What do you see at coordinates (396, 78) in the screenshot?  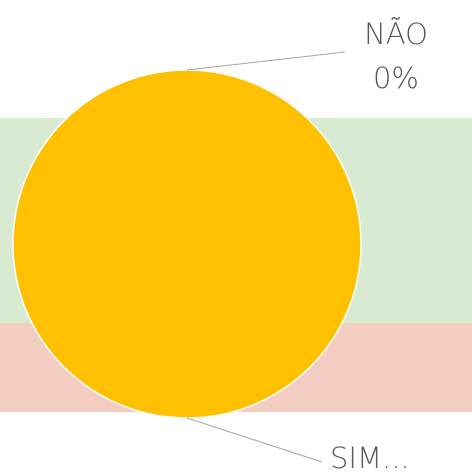 I see `data-label-value: 0%` at bounding box center [396, 78].